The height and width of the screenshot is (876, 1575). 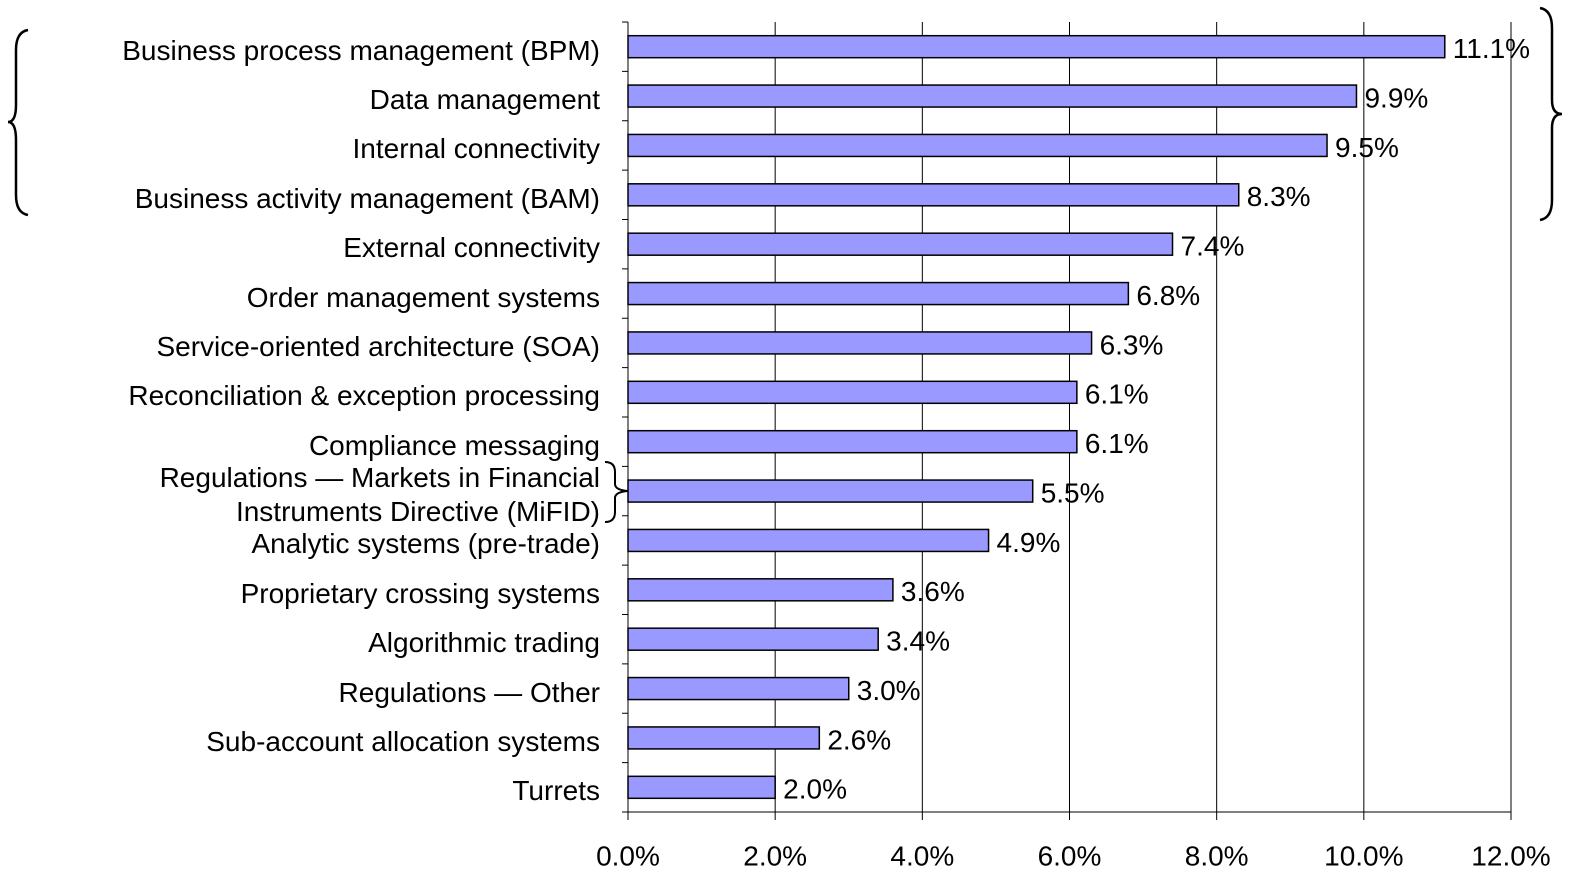 What do you see at coordinates (1213, 246) in the screenshot?
I see `value-label: 7.4%` at bounding box center [1213, 246].